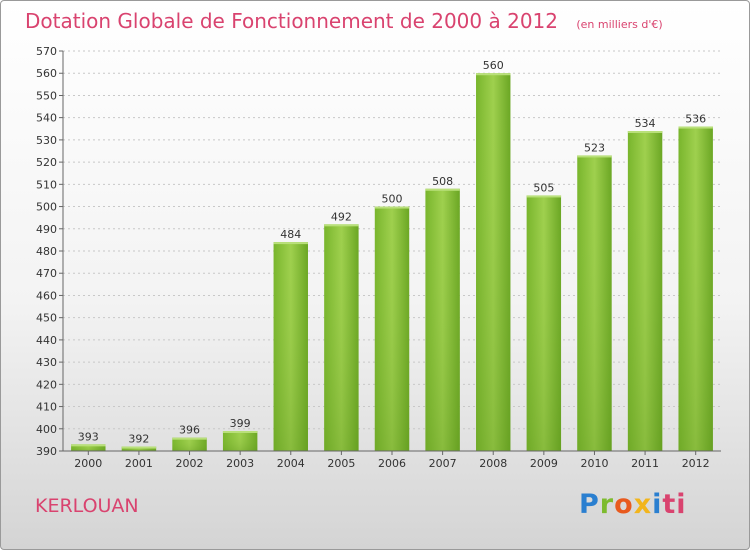 The height and width of the screenshot is (550, 750). I want to click on x-tick-label: 2005, so click(341, 463).